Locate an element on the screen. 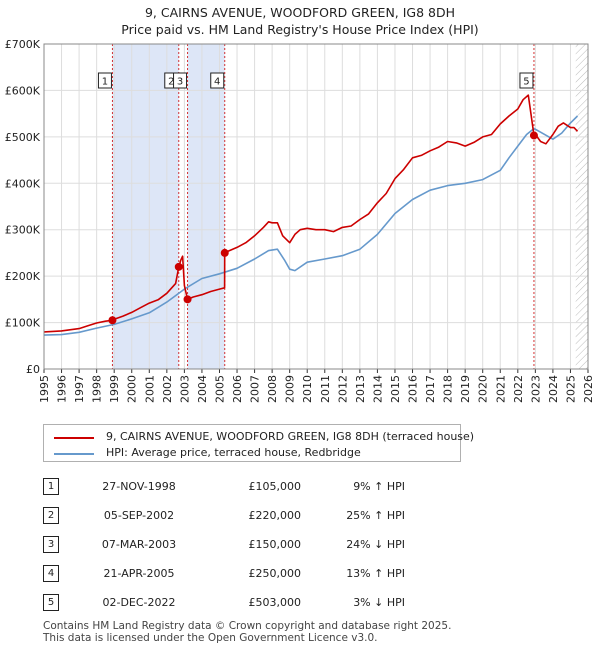 The height and width of the screenshot is (650, 600). x-tick-label: 2014 is located at coordinates (377, 389).